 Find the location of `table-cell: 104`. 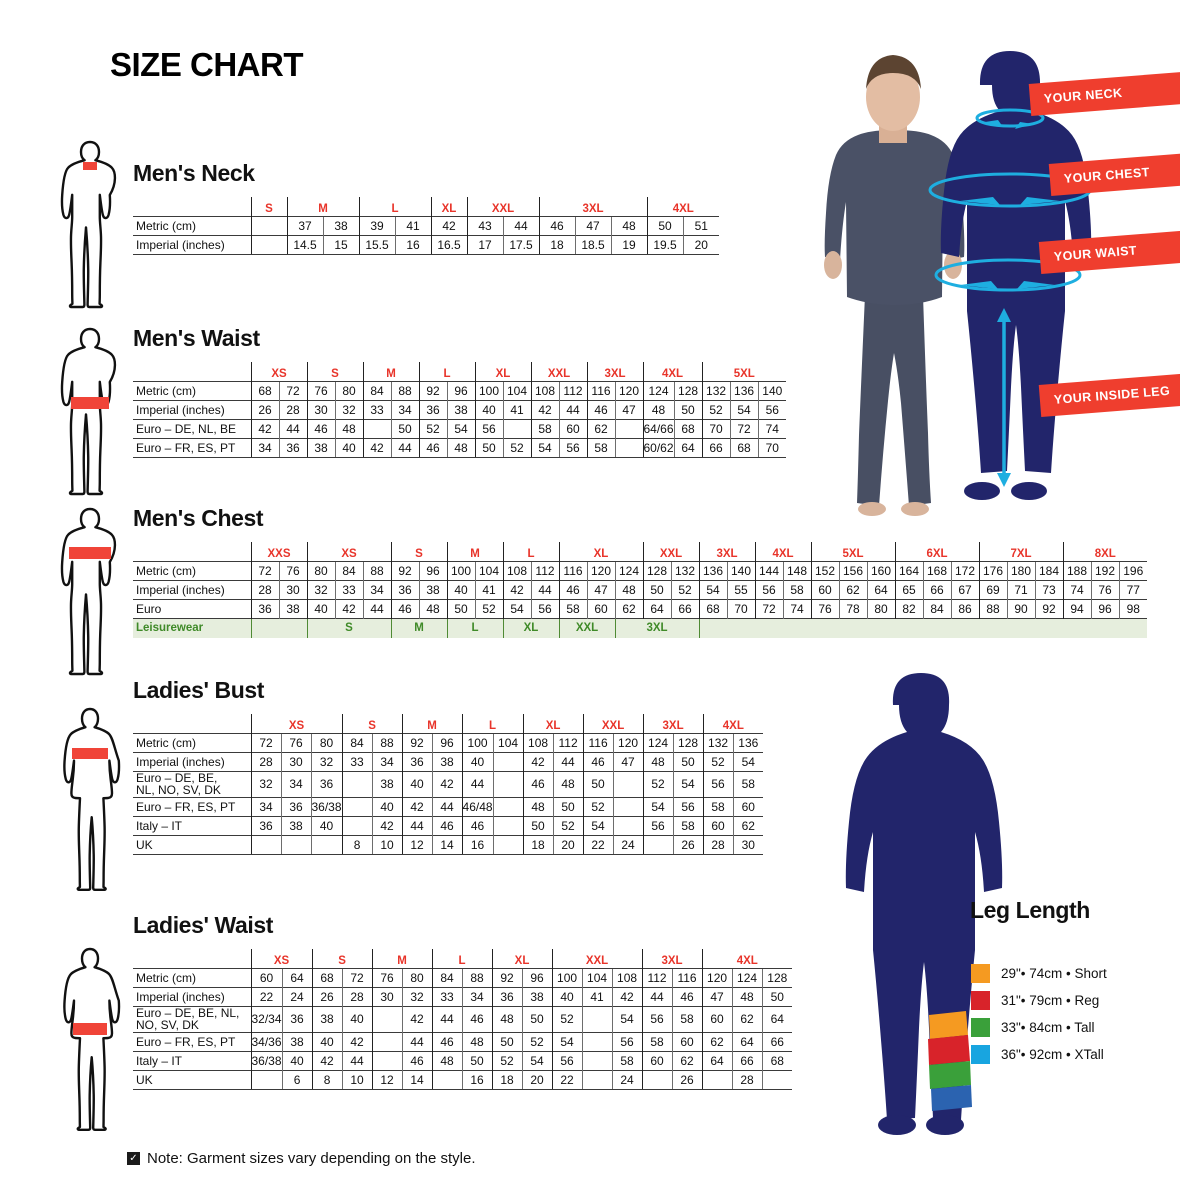

table-cell: 104 is located at coordinates (488, 570).